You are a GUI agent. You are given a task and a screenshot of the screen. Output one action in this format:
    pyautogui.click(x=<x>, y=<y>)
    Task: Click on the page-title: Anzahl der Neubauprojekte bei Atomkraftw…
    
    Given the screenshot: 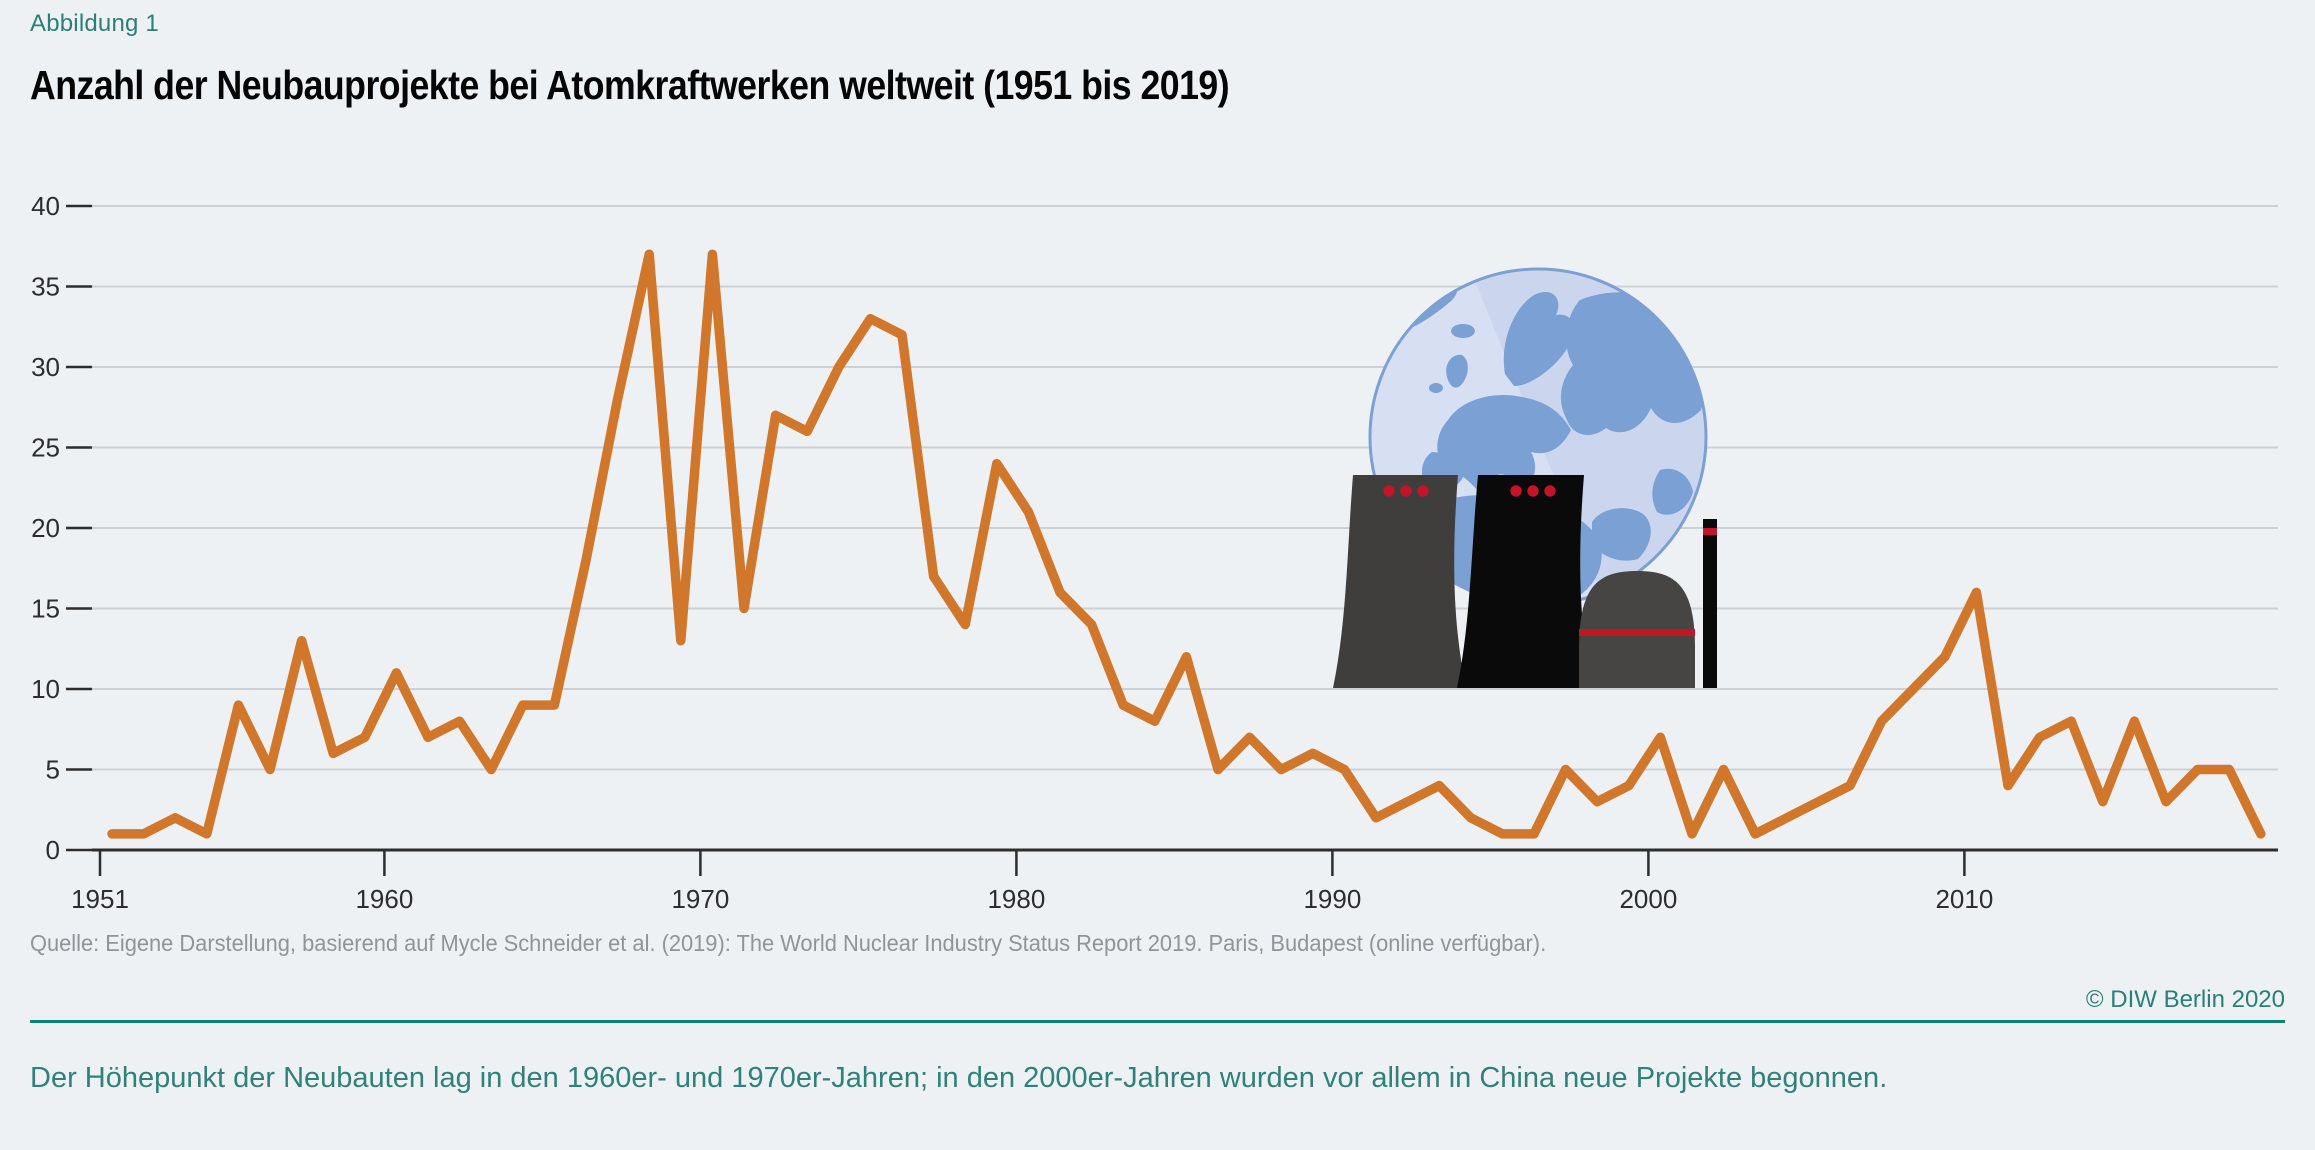 What is the action you would take?
    pyautogui.click(x=630, y=85)
    